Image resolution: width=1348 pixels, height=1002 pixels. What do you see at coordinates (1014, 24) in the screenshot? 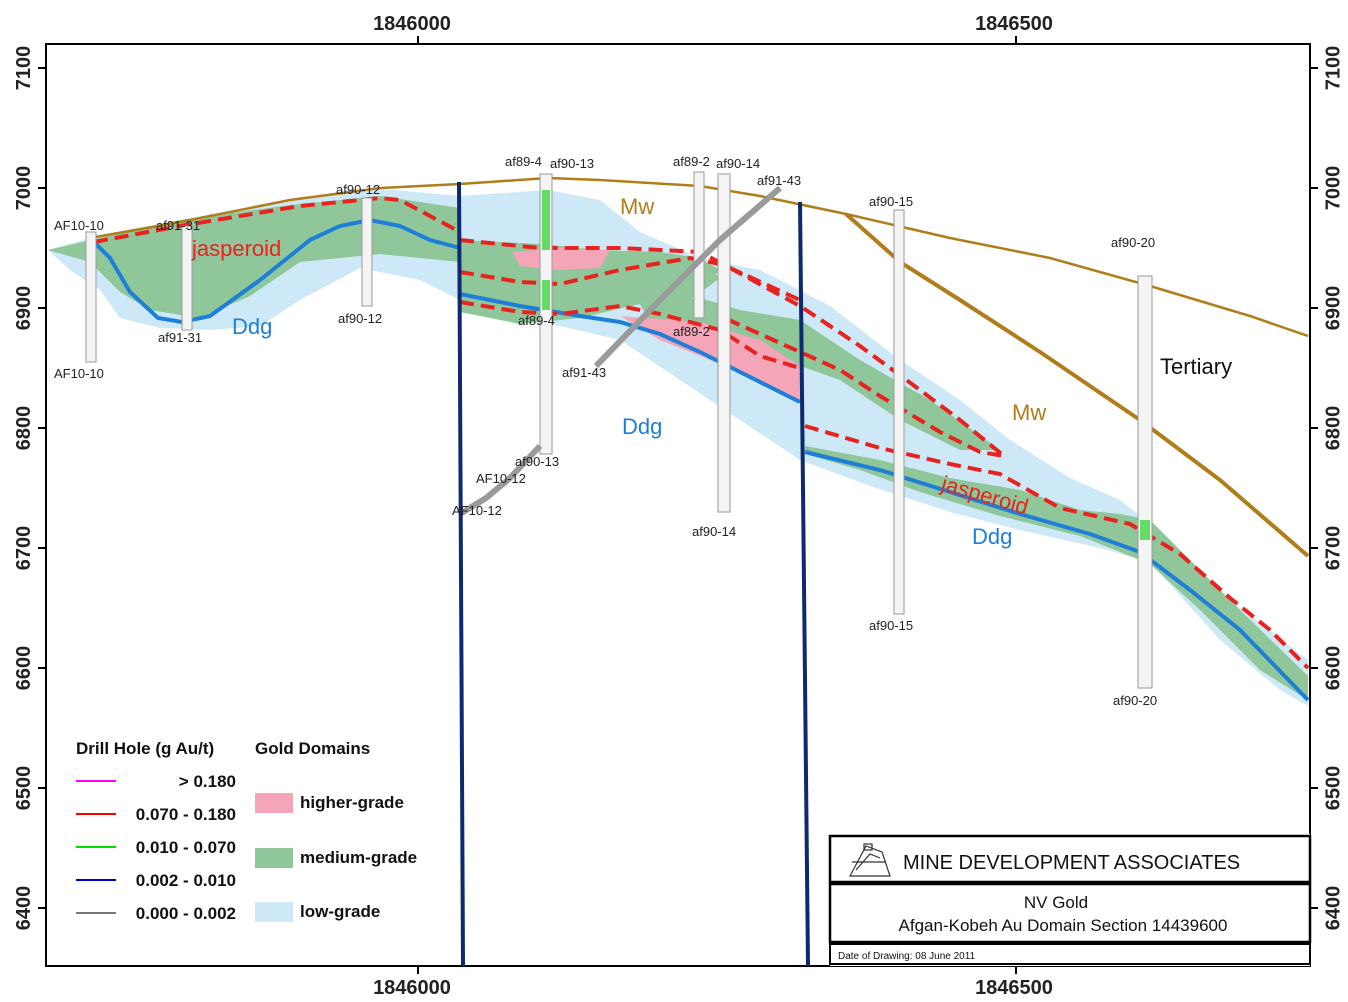
I see `easting-label-top-2: 1846500` at bounding box center [1014, 24].